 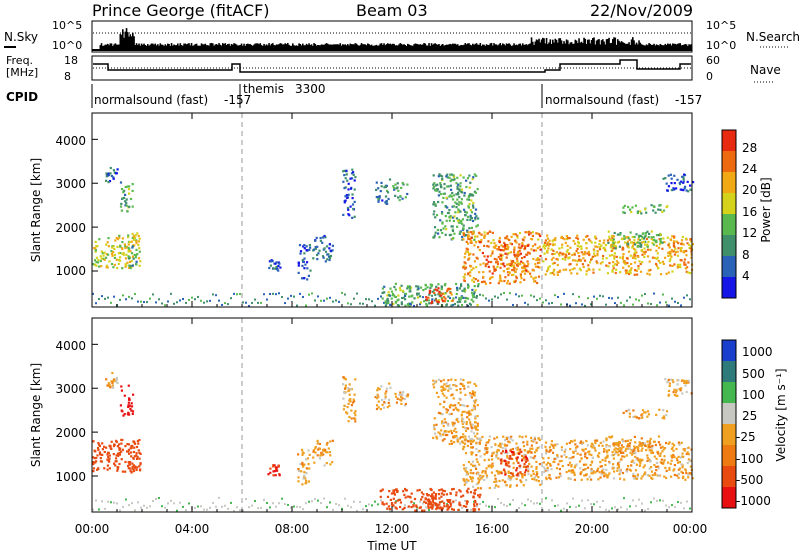 What do you see at coordinates (22, 72) in the screenshot?
I see `freq-label-2: [MHz]` at bounding box center [22, 72].